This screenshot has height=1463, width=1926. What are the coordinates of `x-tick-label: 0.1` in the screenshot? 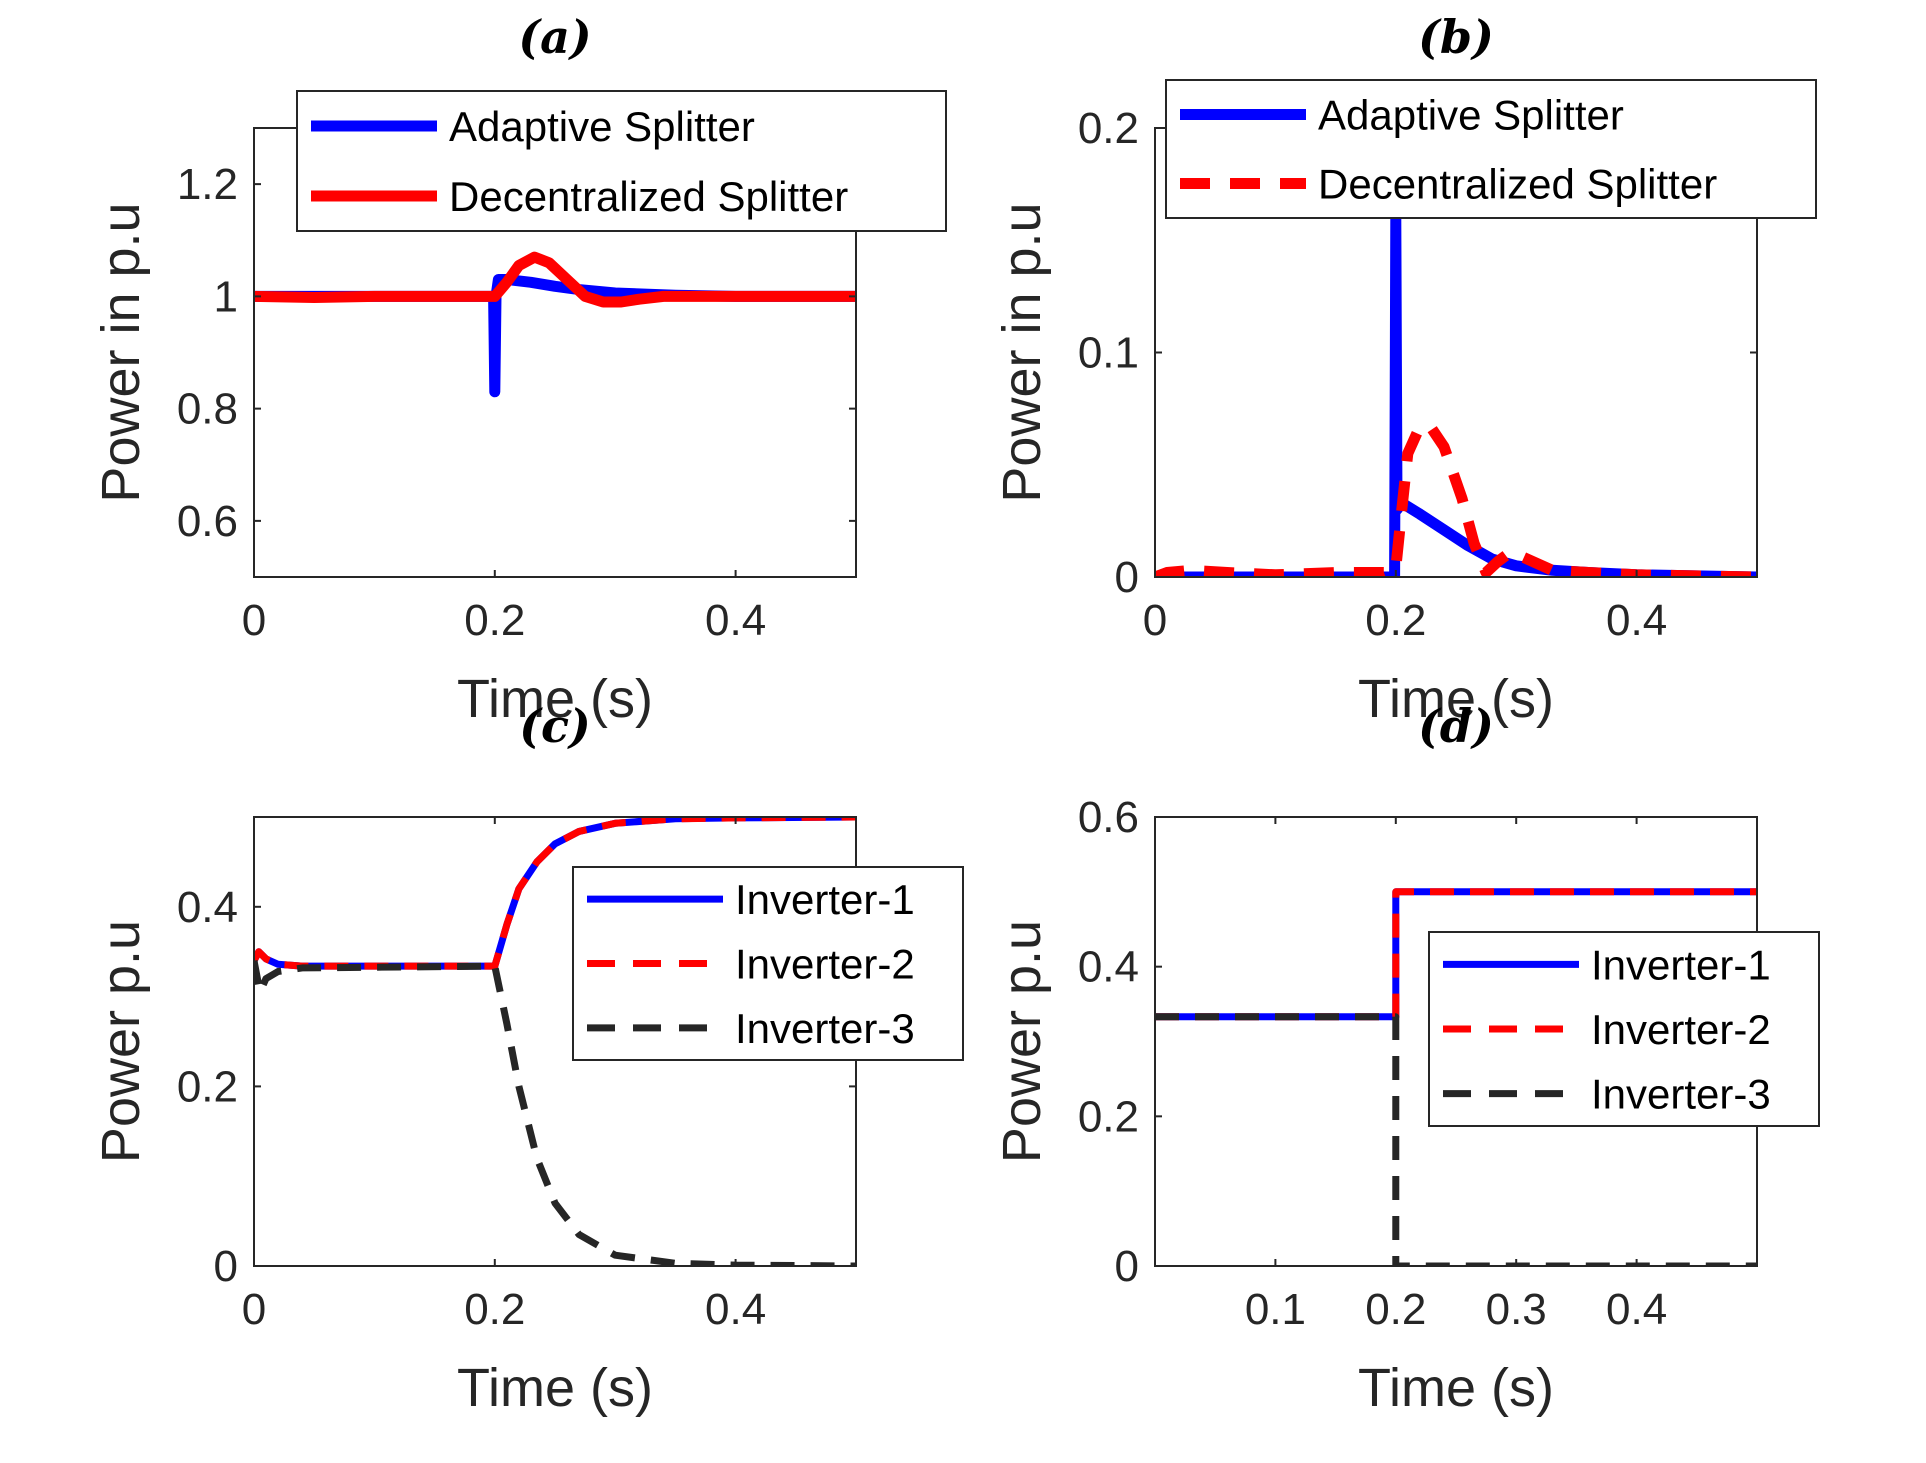 It's located at (1275, 1309).